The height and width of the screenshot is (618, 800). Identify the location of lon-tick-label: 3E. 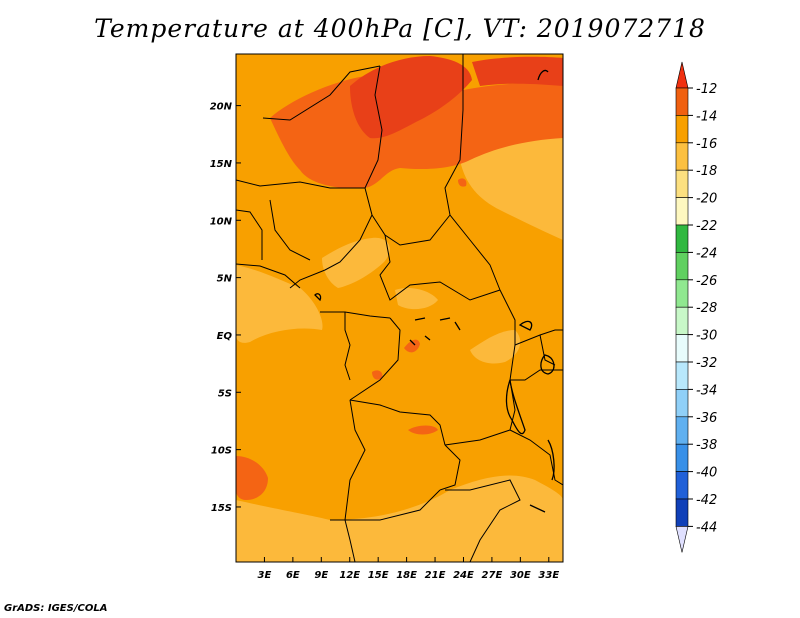
(265, 575).